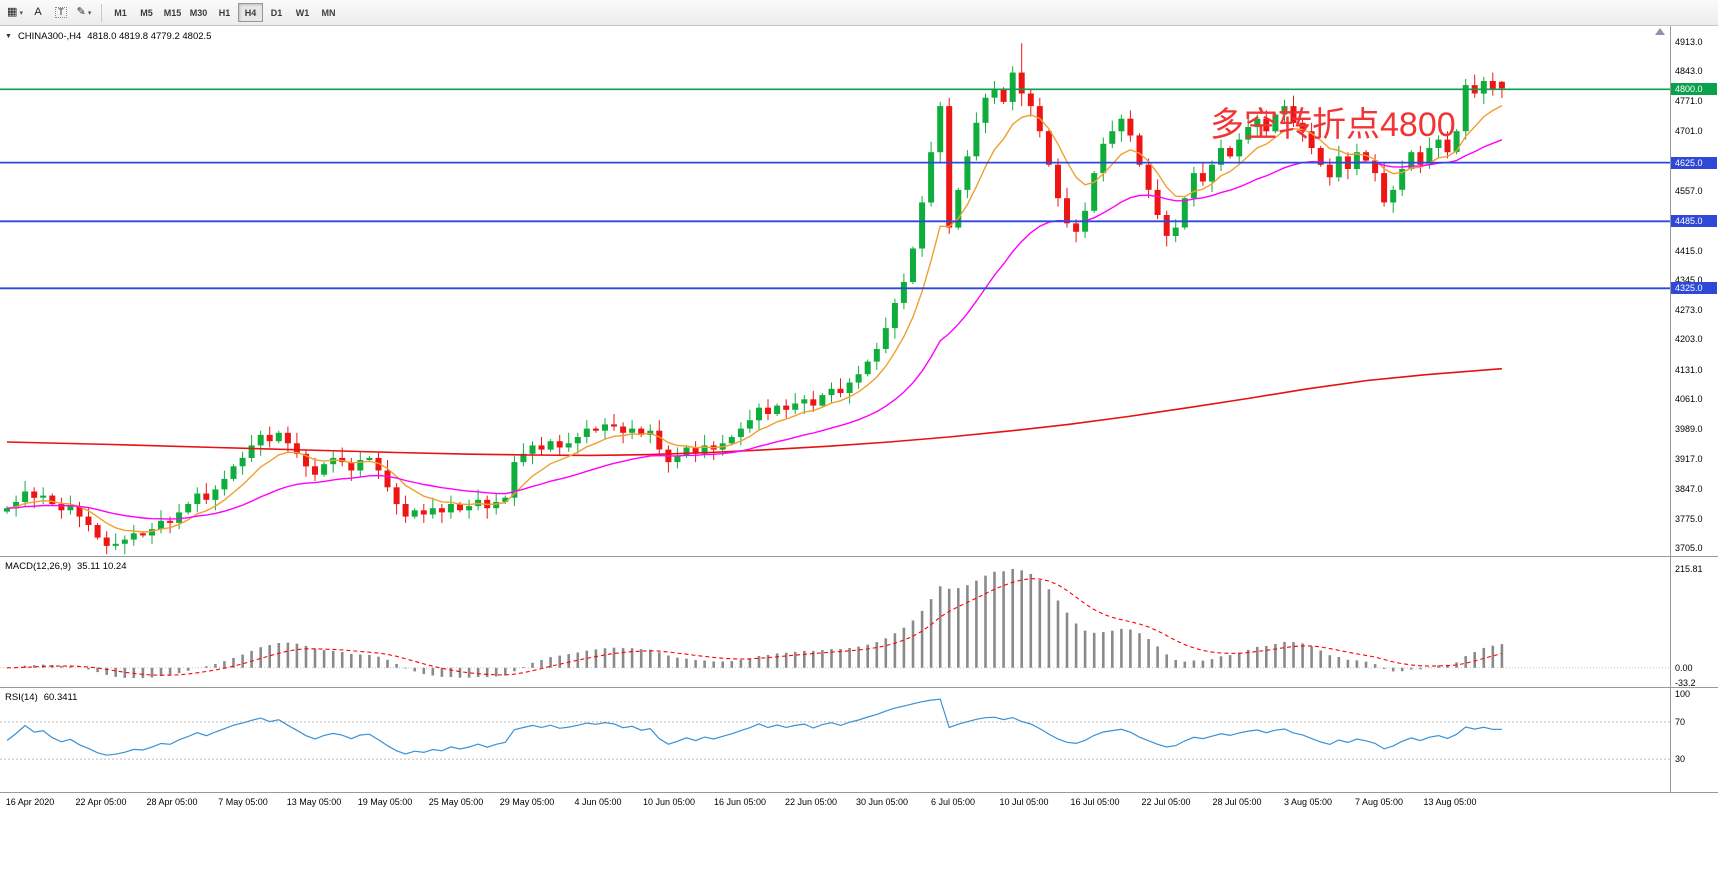 This screenshot has height=893, width=1718. What do you see at coordinates (1689, 518) in the screenshot?
I see `price-scale-label: 3775.0` at bounding box center [1689, 518].